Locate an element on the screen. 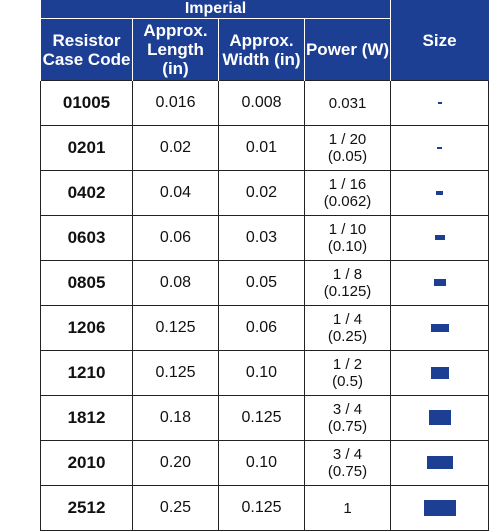  width-column-header: Approx. Width (in) is located at coordinates (261, 49).